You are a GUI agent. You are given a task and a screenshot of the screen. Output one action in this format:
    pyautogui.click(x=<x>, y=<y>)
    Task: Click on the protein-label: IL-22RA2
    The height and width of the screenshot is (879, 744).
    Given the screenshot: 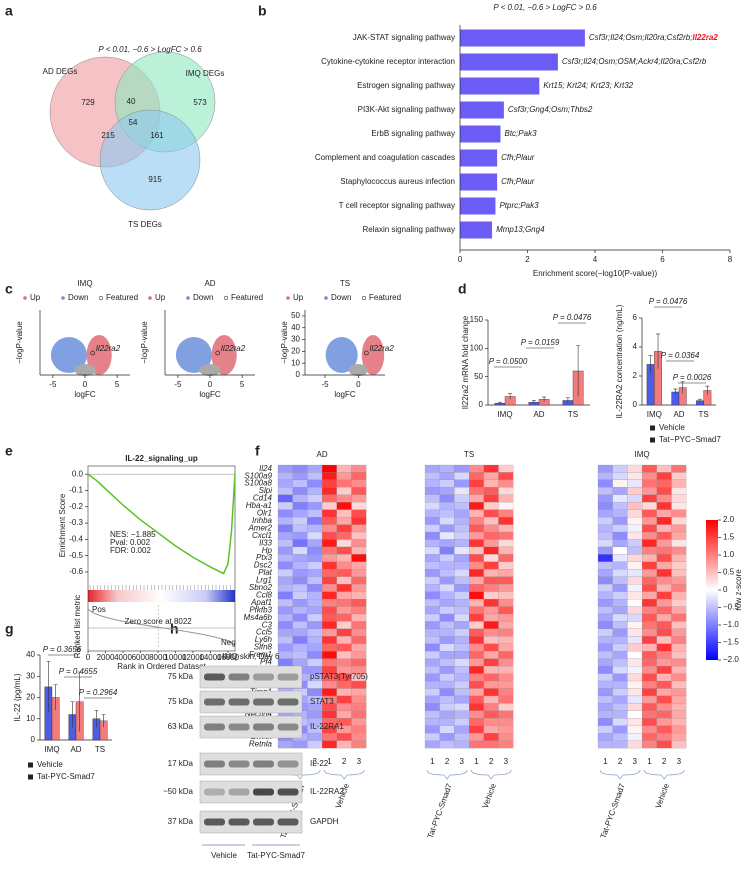 What is the action you would take?
    pyautogui.click(x=327, y=791)
    